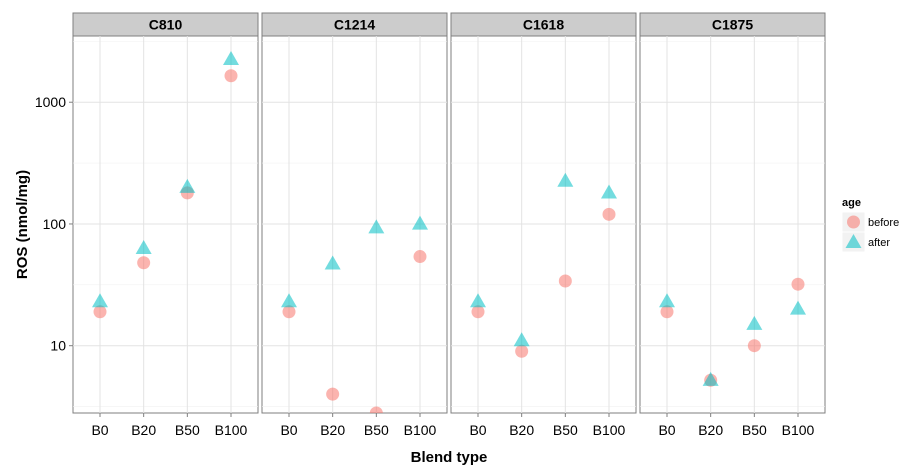  Describe the element at coordinates (50, 102) in the screenshot. I see `y-tick-label: 1000` at that location.